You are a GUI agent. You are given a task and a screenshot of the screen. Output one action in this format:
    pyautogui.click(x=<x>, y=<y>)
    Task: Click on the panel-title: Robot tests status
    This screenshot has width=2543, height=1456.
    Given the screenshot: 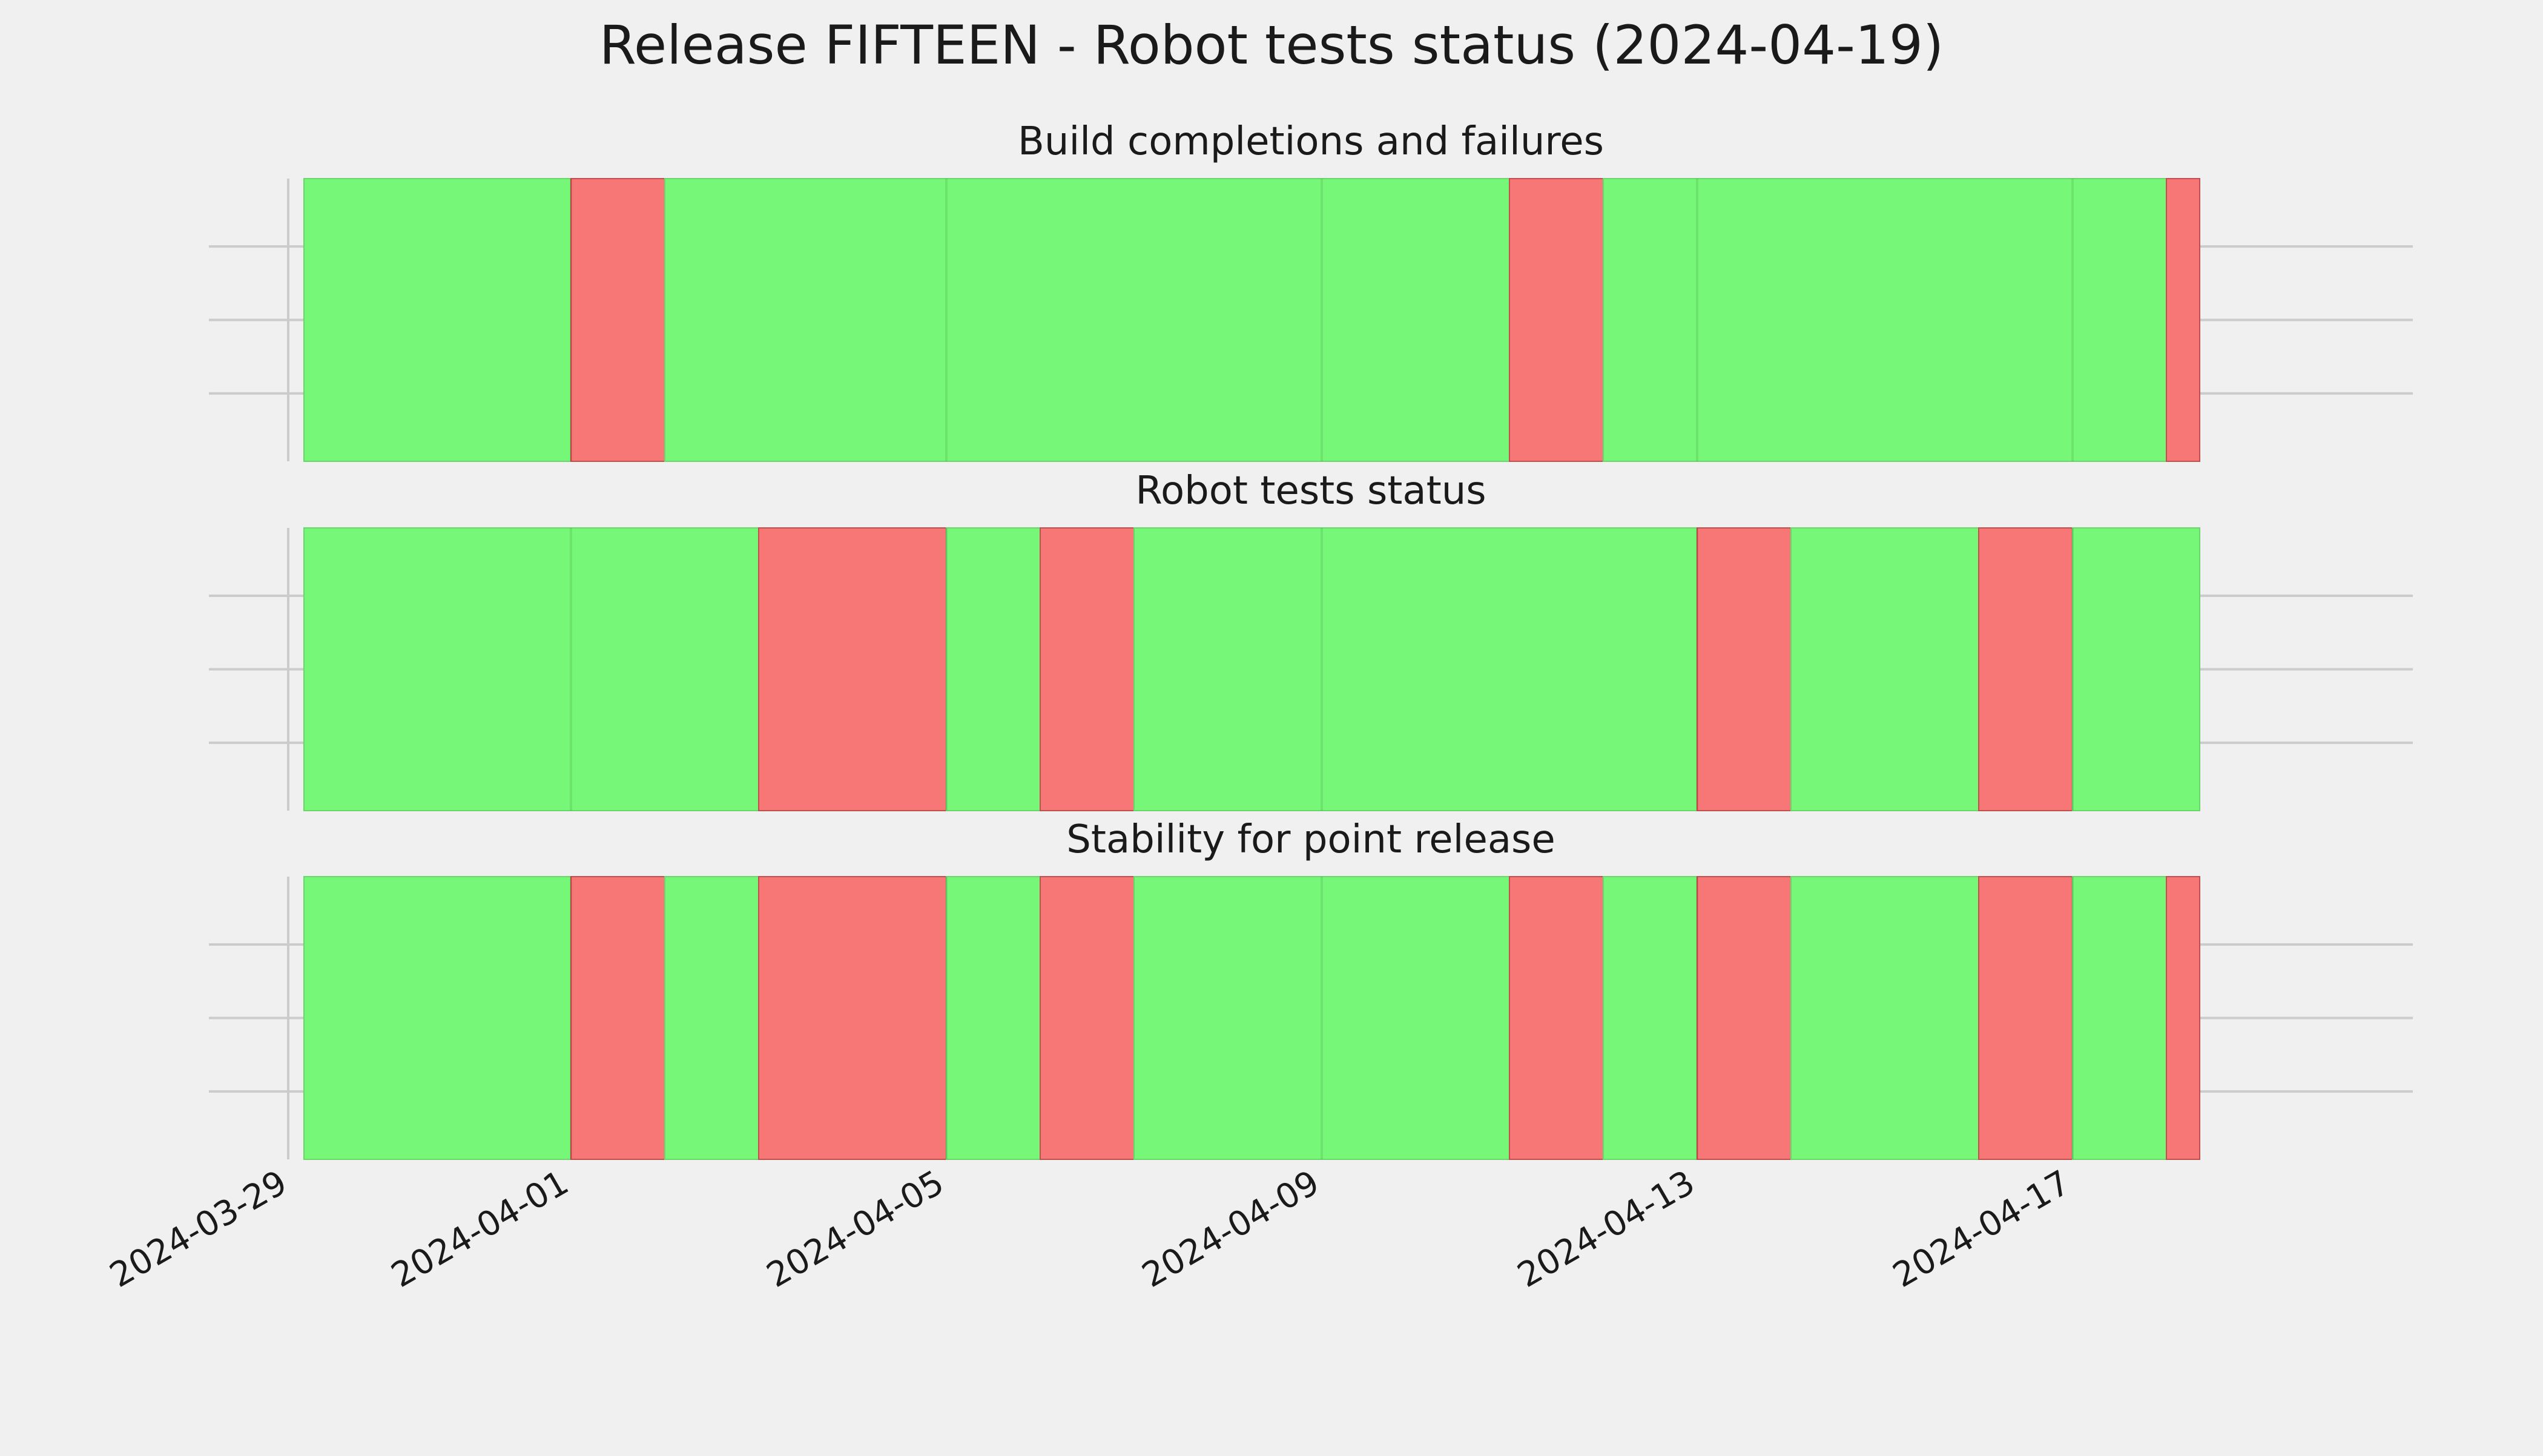 What is the action you would take?
    pyautogui.click(x=1311, y=491)
    